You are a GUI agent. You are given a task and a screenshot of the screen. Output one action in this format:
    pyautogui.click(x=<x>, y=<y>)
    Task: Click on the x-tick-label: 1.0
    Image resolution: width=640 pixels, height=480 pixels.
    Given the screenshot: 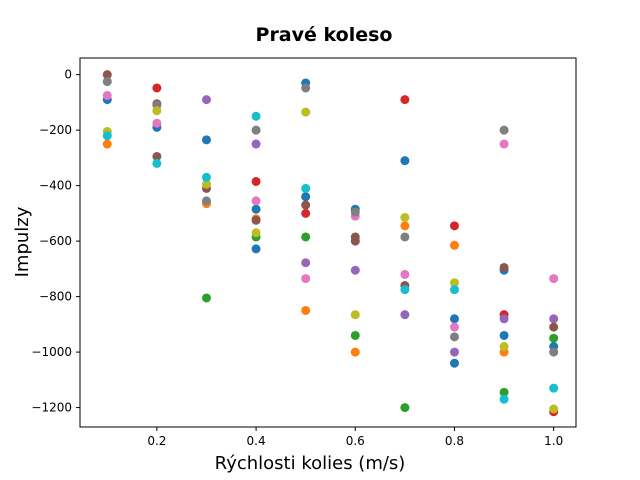 What is the action you would take?
    pyautogui.click(x=553, y=441)
    